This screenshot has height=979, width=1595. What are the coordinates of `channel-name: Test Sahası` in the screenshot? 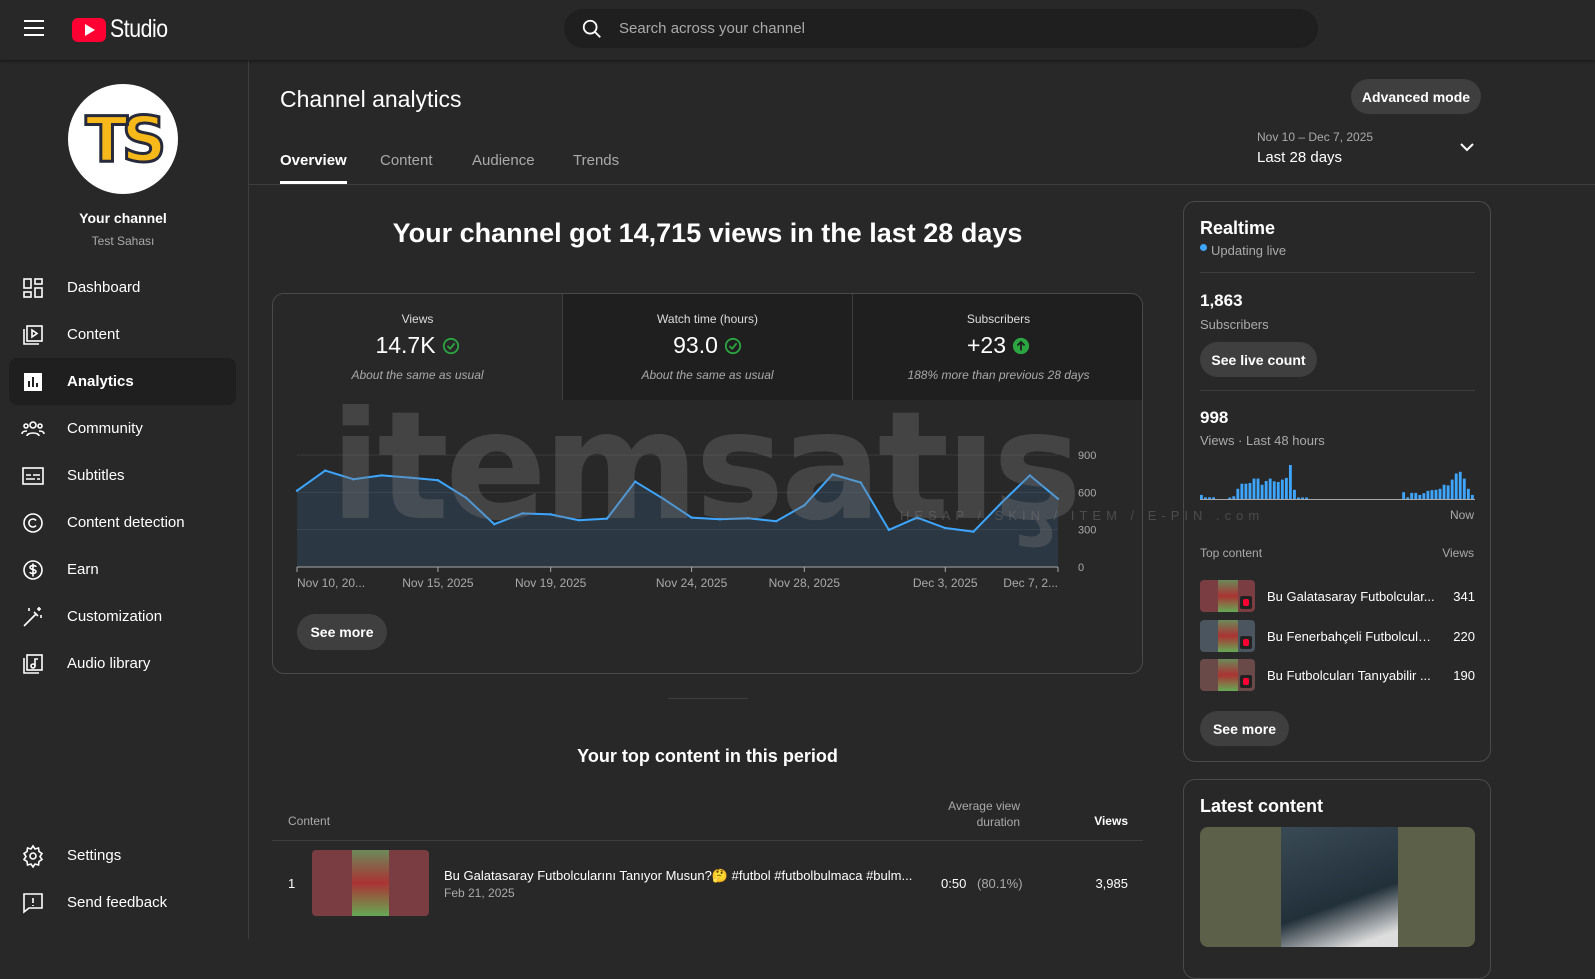 It's located at (123, 241).